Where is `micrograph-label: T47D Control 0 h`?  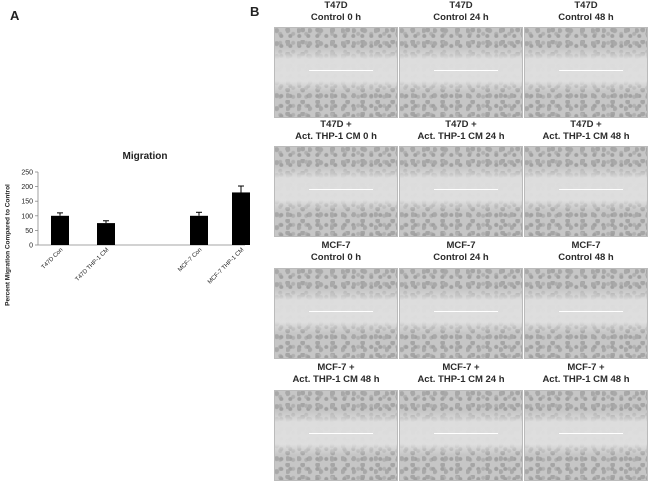
micrograph-label: T47D Control 0 h is located at coordinates (336, 12).